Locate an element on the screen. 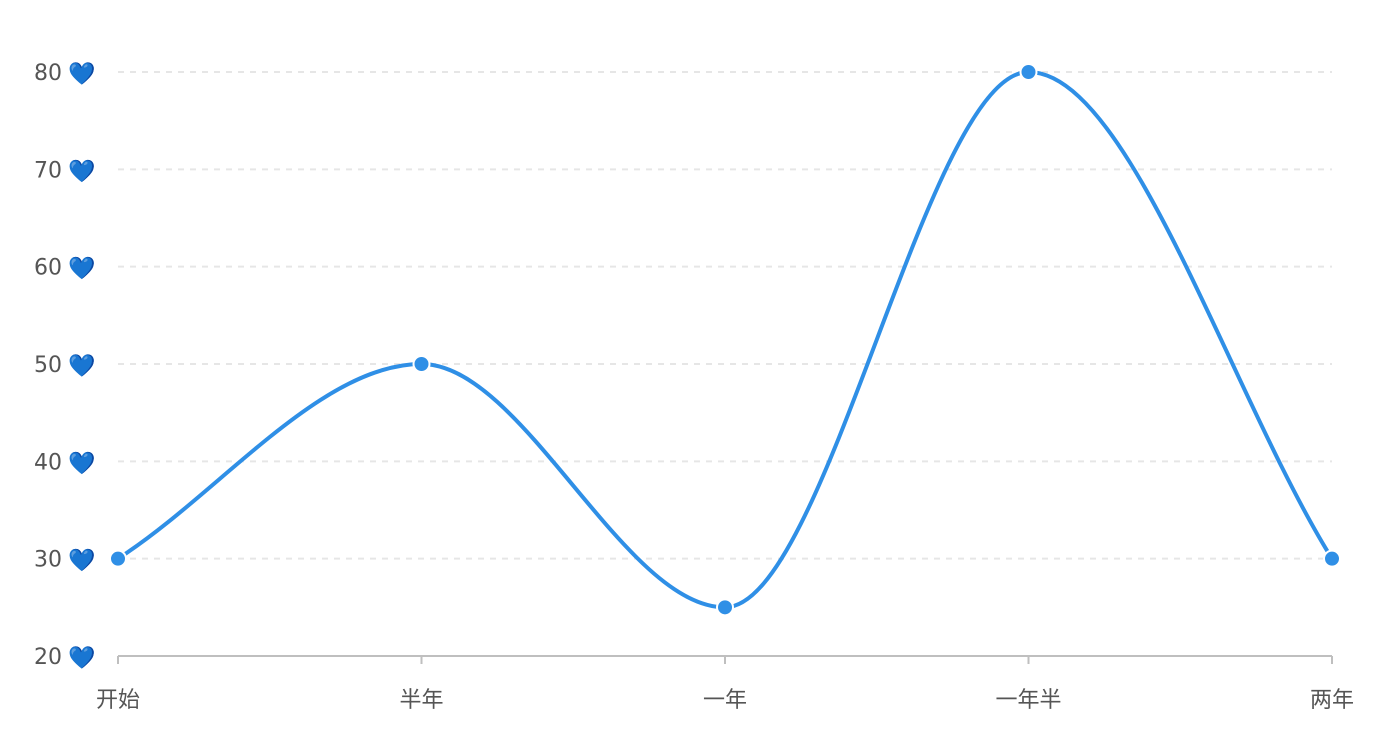 This screenshot has width=1398, height=740. y-tick-label: 60 is located at coordinates (48, 268).